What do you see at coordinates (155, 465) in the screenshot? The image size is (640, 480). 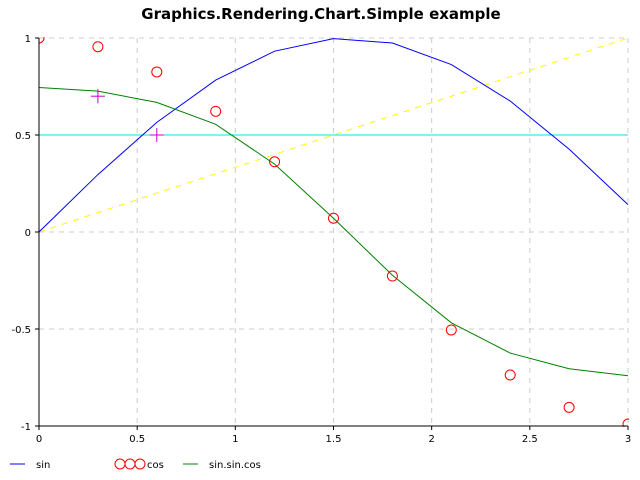 I see `legend-label: cos` at bounding box center [155, 465].